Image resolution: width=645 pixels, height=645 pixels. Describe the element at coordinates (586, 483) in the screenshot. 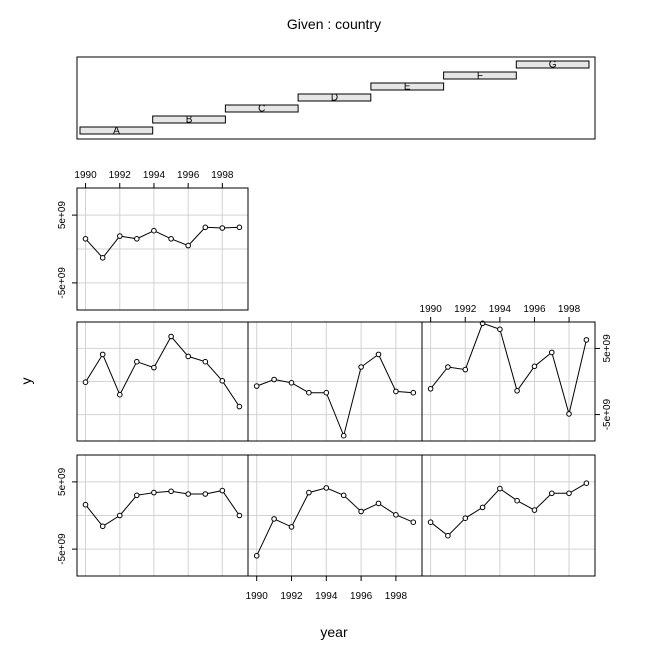

I see `point-g-1999` at that location.